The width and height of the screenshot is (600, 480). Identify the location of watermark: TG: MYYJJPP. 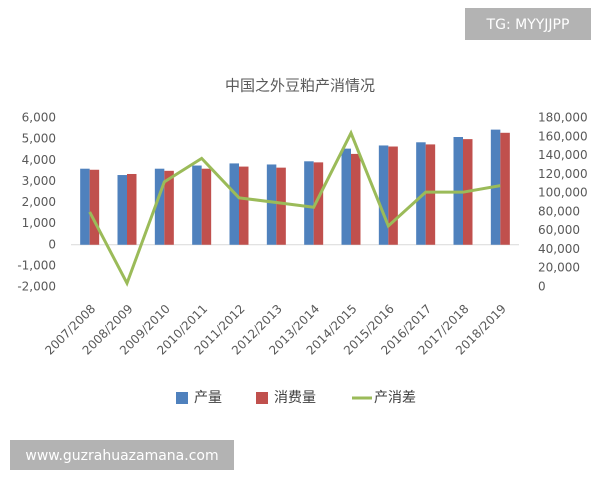
(528, 25).